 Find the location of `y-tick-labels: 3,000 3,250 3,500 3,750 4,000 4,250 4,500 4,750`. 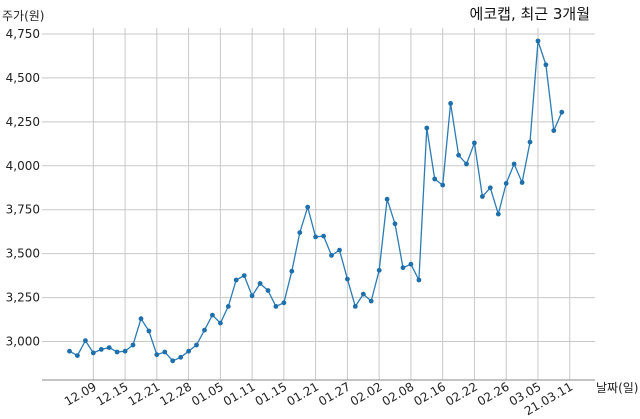

y-tick-labels: 3,000 3,250 3,500 3,750 4,000 4,250 4,500 4,750 is located at coordinates (23, 188).